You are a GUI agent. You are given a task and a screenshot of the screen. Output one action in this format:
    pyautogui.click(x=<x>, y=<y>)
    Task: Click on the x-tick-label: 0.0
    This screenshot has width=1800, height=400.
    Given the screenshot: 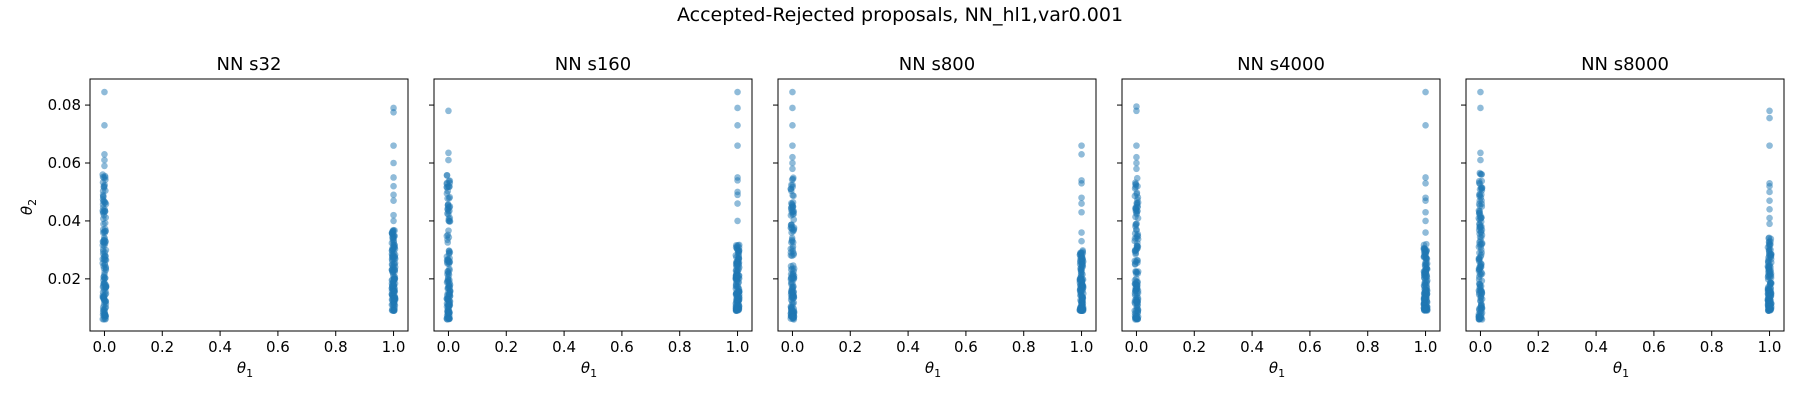 What is the action you would take?
    pyautogui.click(x=449, y=347)
    